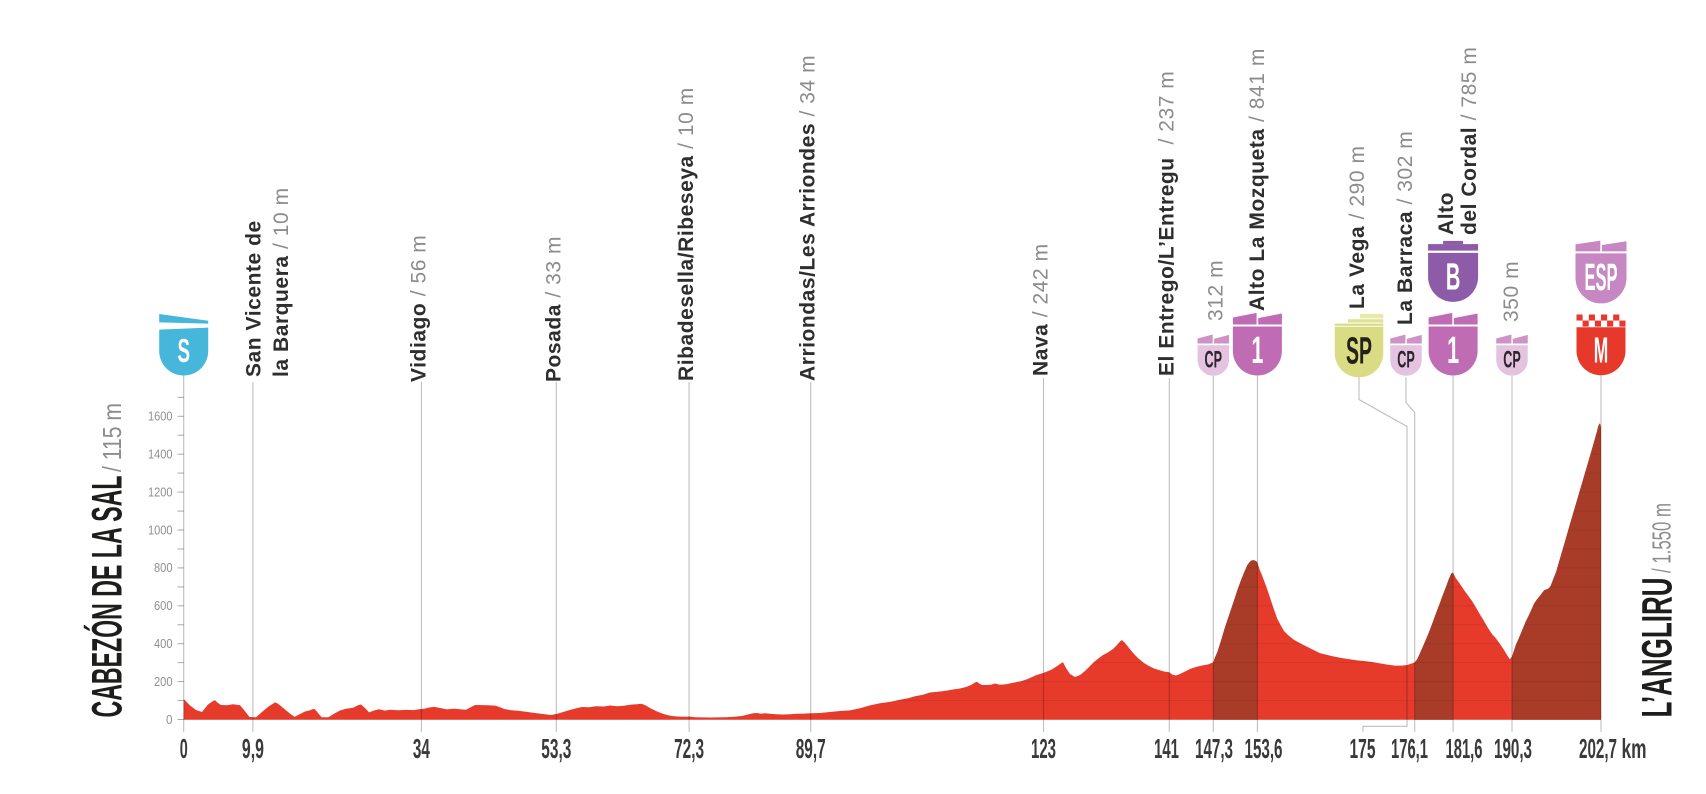 This screenshot has height=794, width=1706. Describe the element at coordinates (253, 748) in the screenshot. I see `svg-text: 9,9` at that location.